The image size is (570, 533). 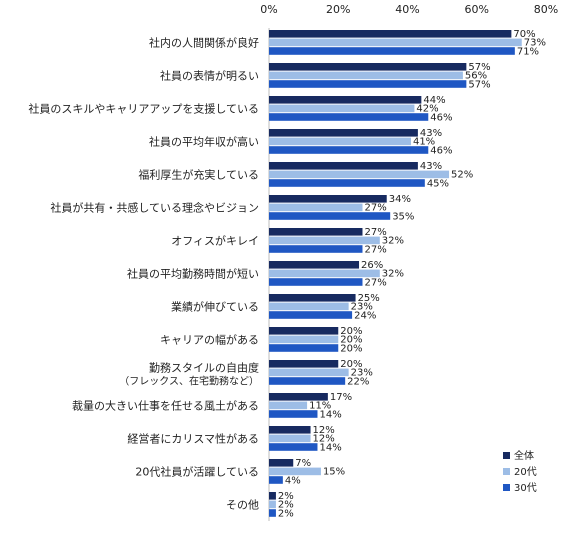 I want to click on data-label: 26%, so click(x=372, y=265).